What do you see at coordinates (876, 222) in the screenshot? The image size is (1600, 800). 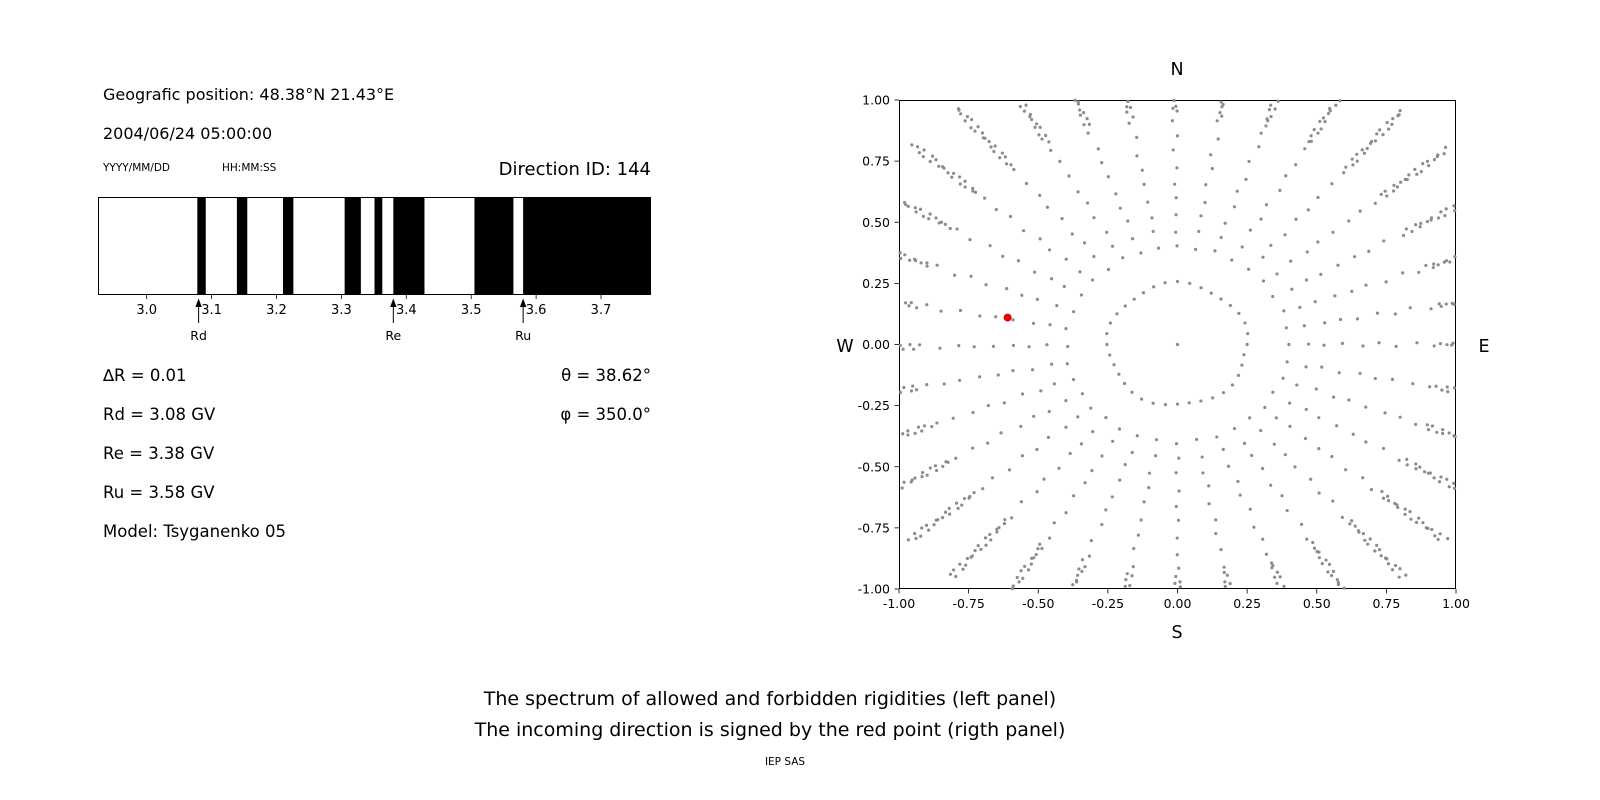 I see `y-tick-label: 0.50` at bounding box center [876, 222].